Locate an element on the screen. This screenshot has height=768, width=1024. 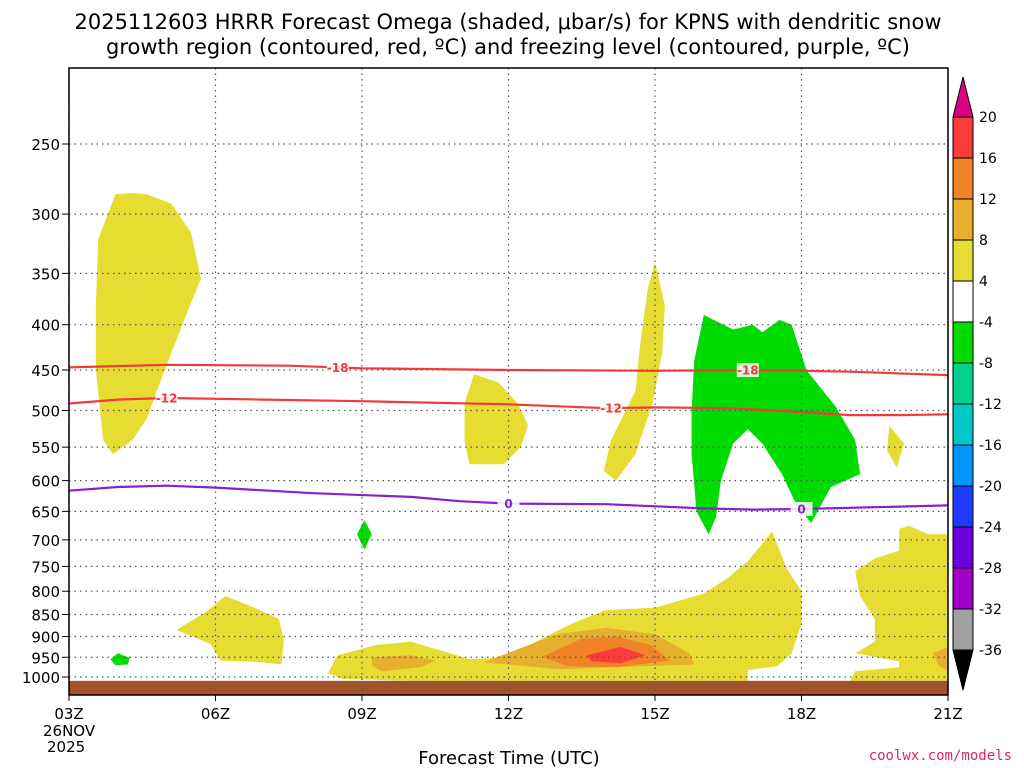
x-tick-label-18Z: 18Z is located at coordinates (801, 714).